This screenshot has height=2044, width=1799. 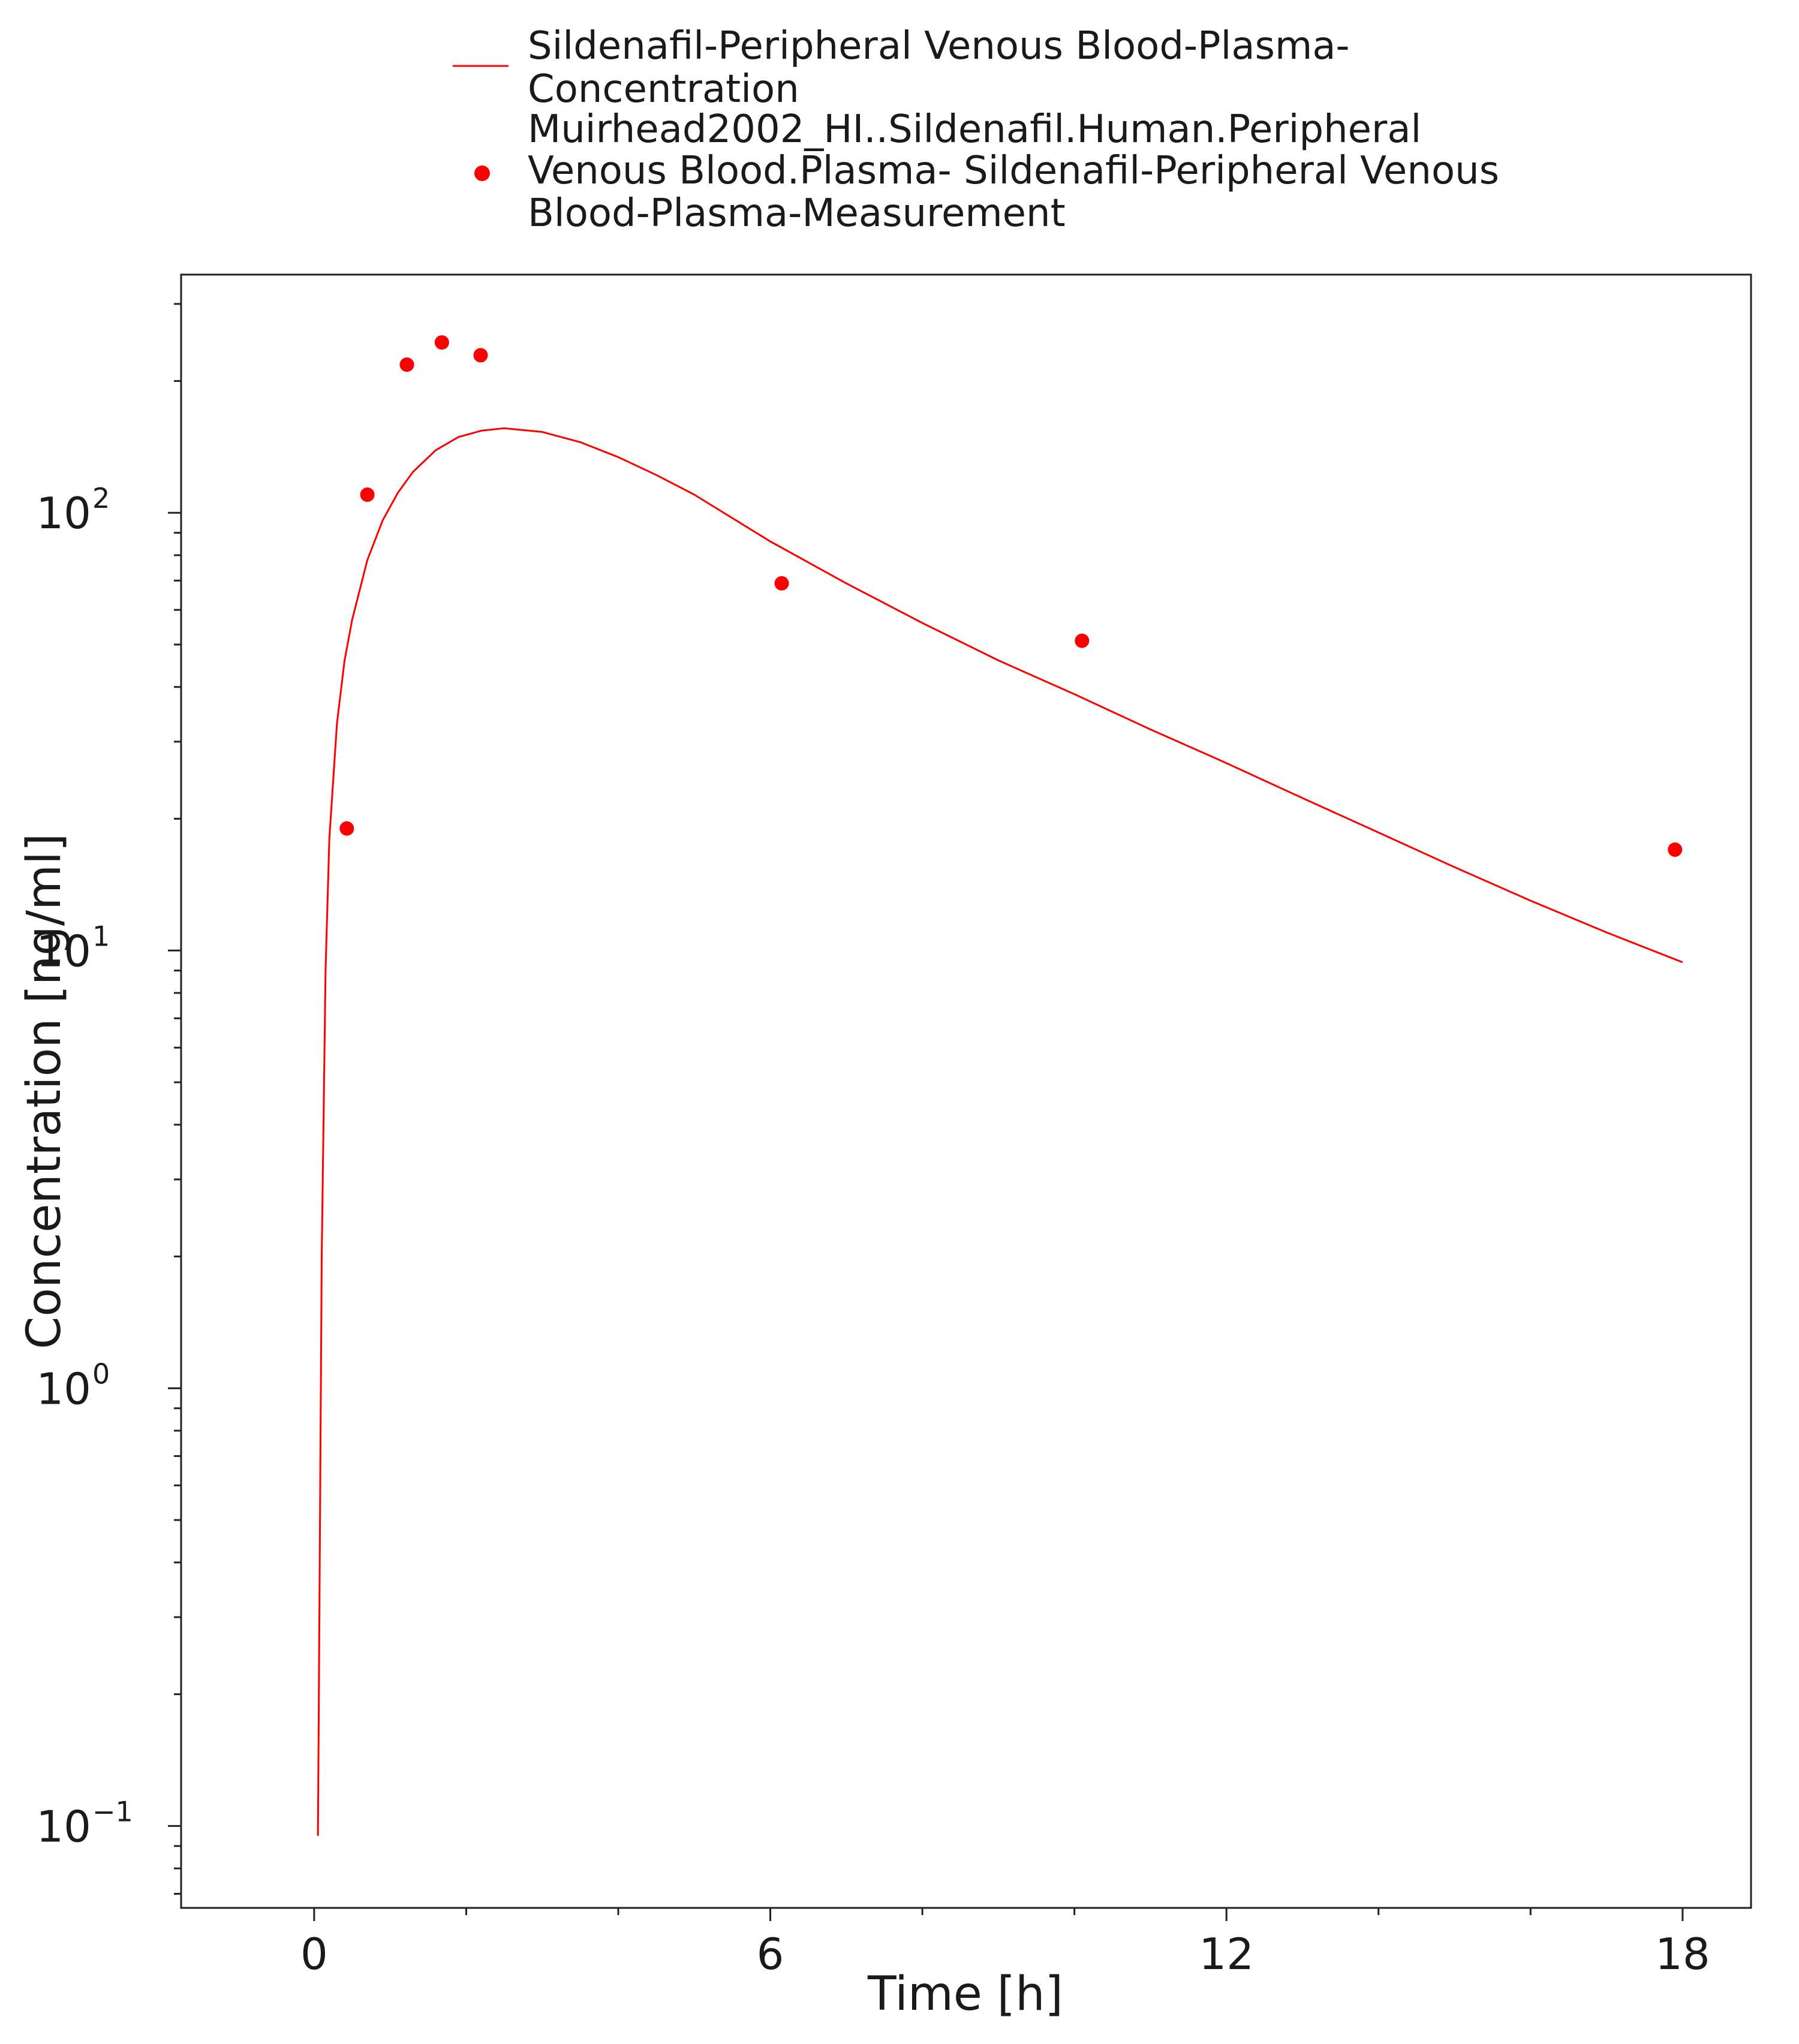 I want to click on legend-label-line-2: Concentration, so click(x=664, y=89).